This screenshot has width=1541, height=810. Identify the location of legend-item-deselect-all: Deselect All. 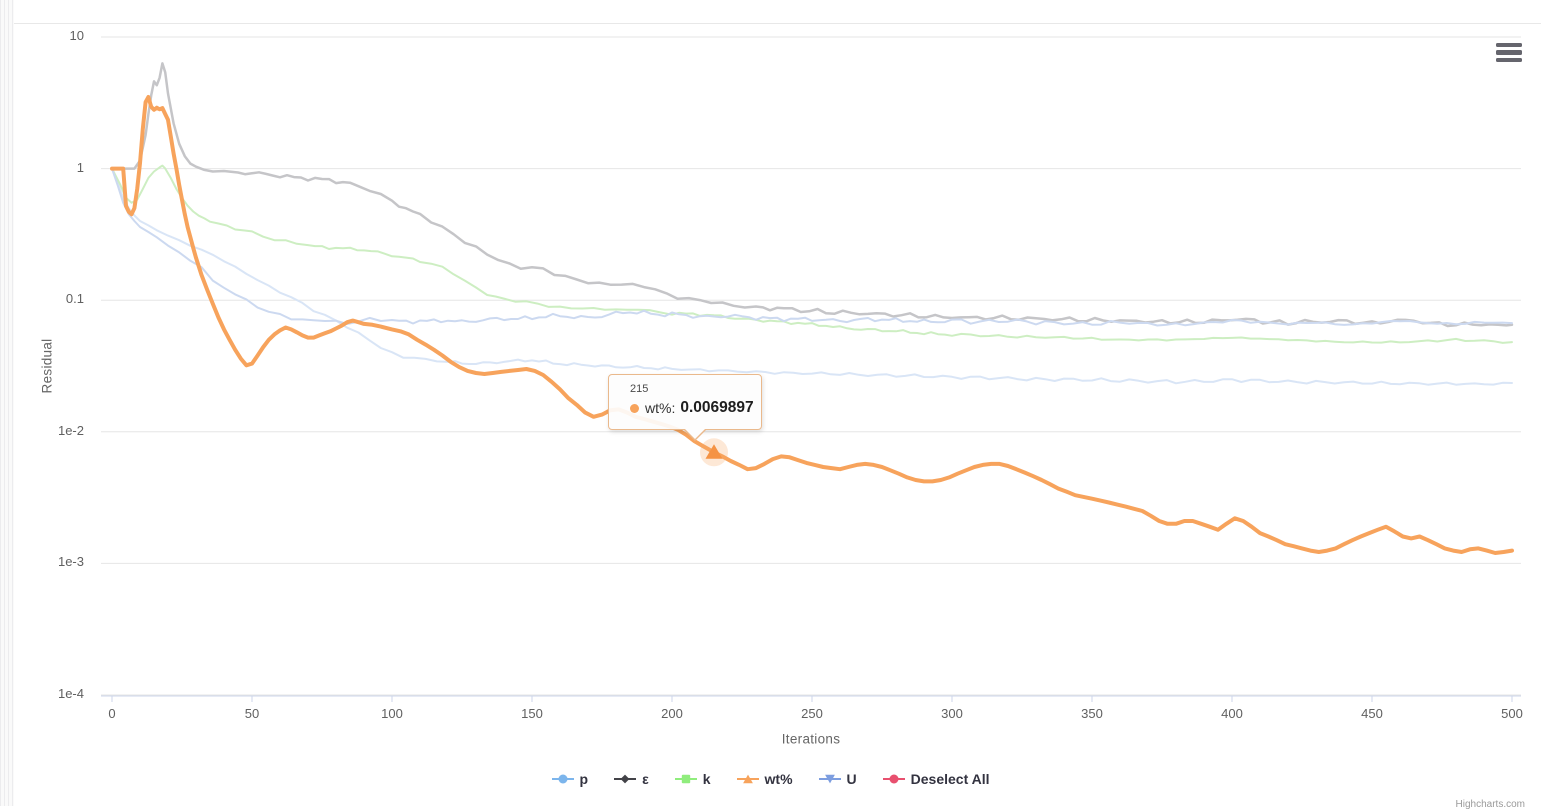
(936, 779).